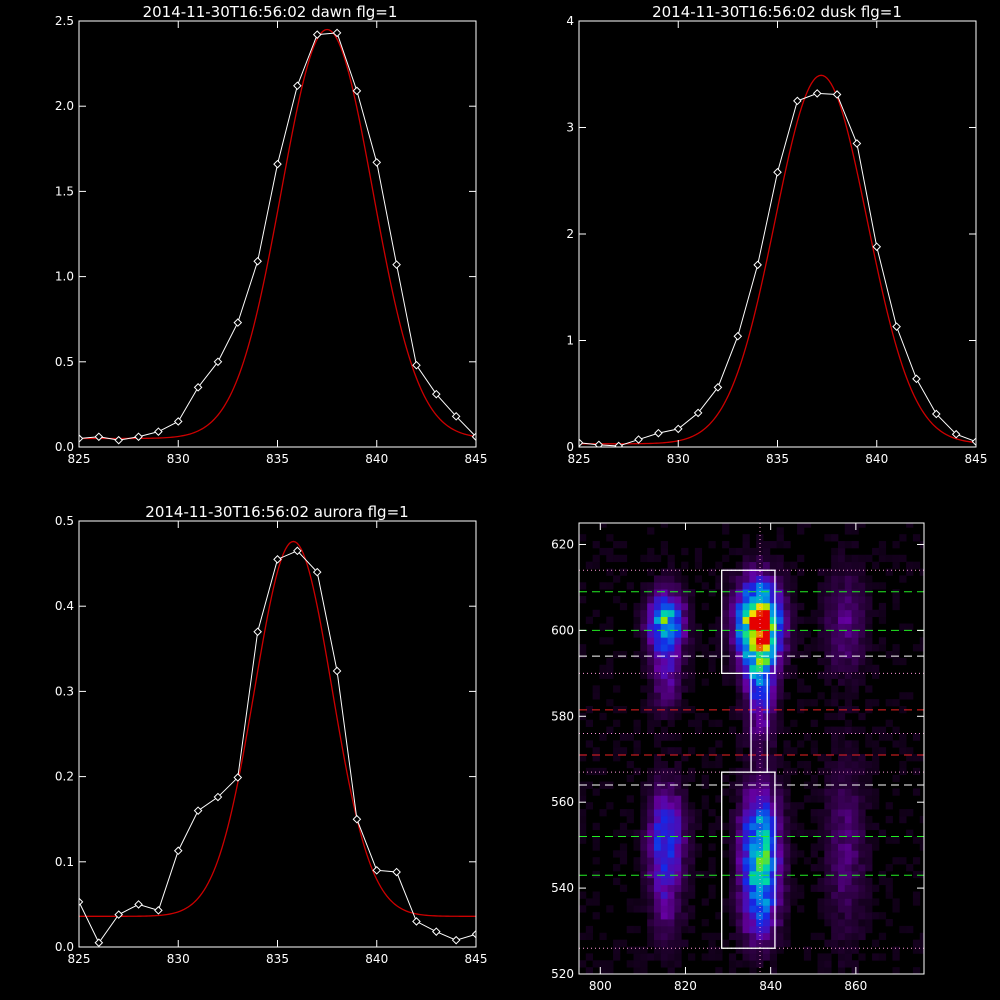 The height and width of the screenshot is (1000, 1000). What do you see at coordinates (277, 459) in the screenshot?
I see `x-tick-label: 835` at bounding box center [277, 459].